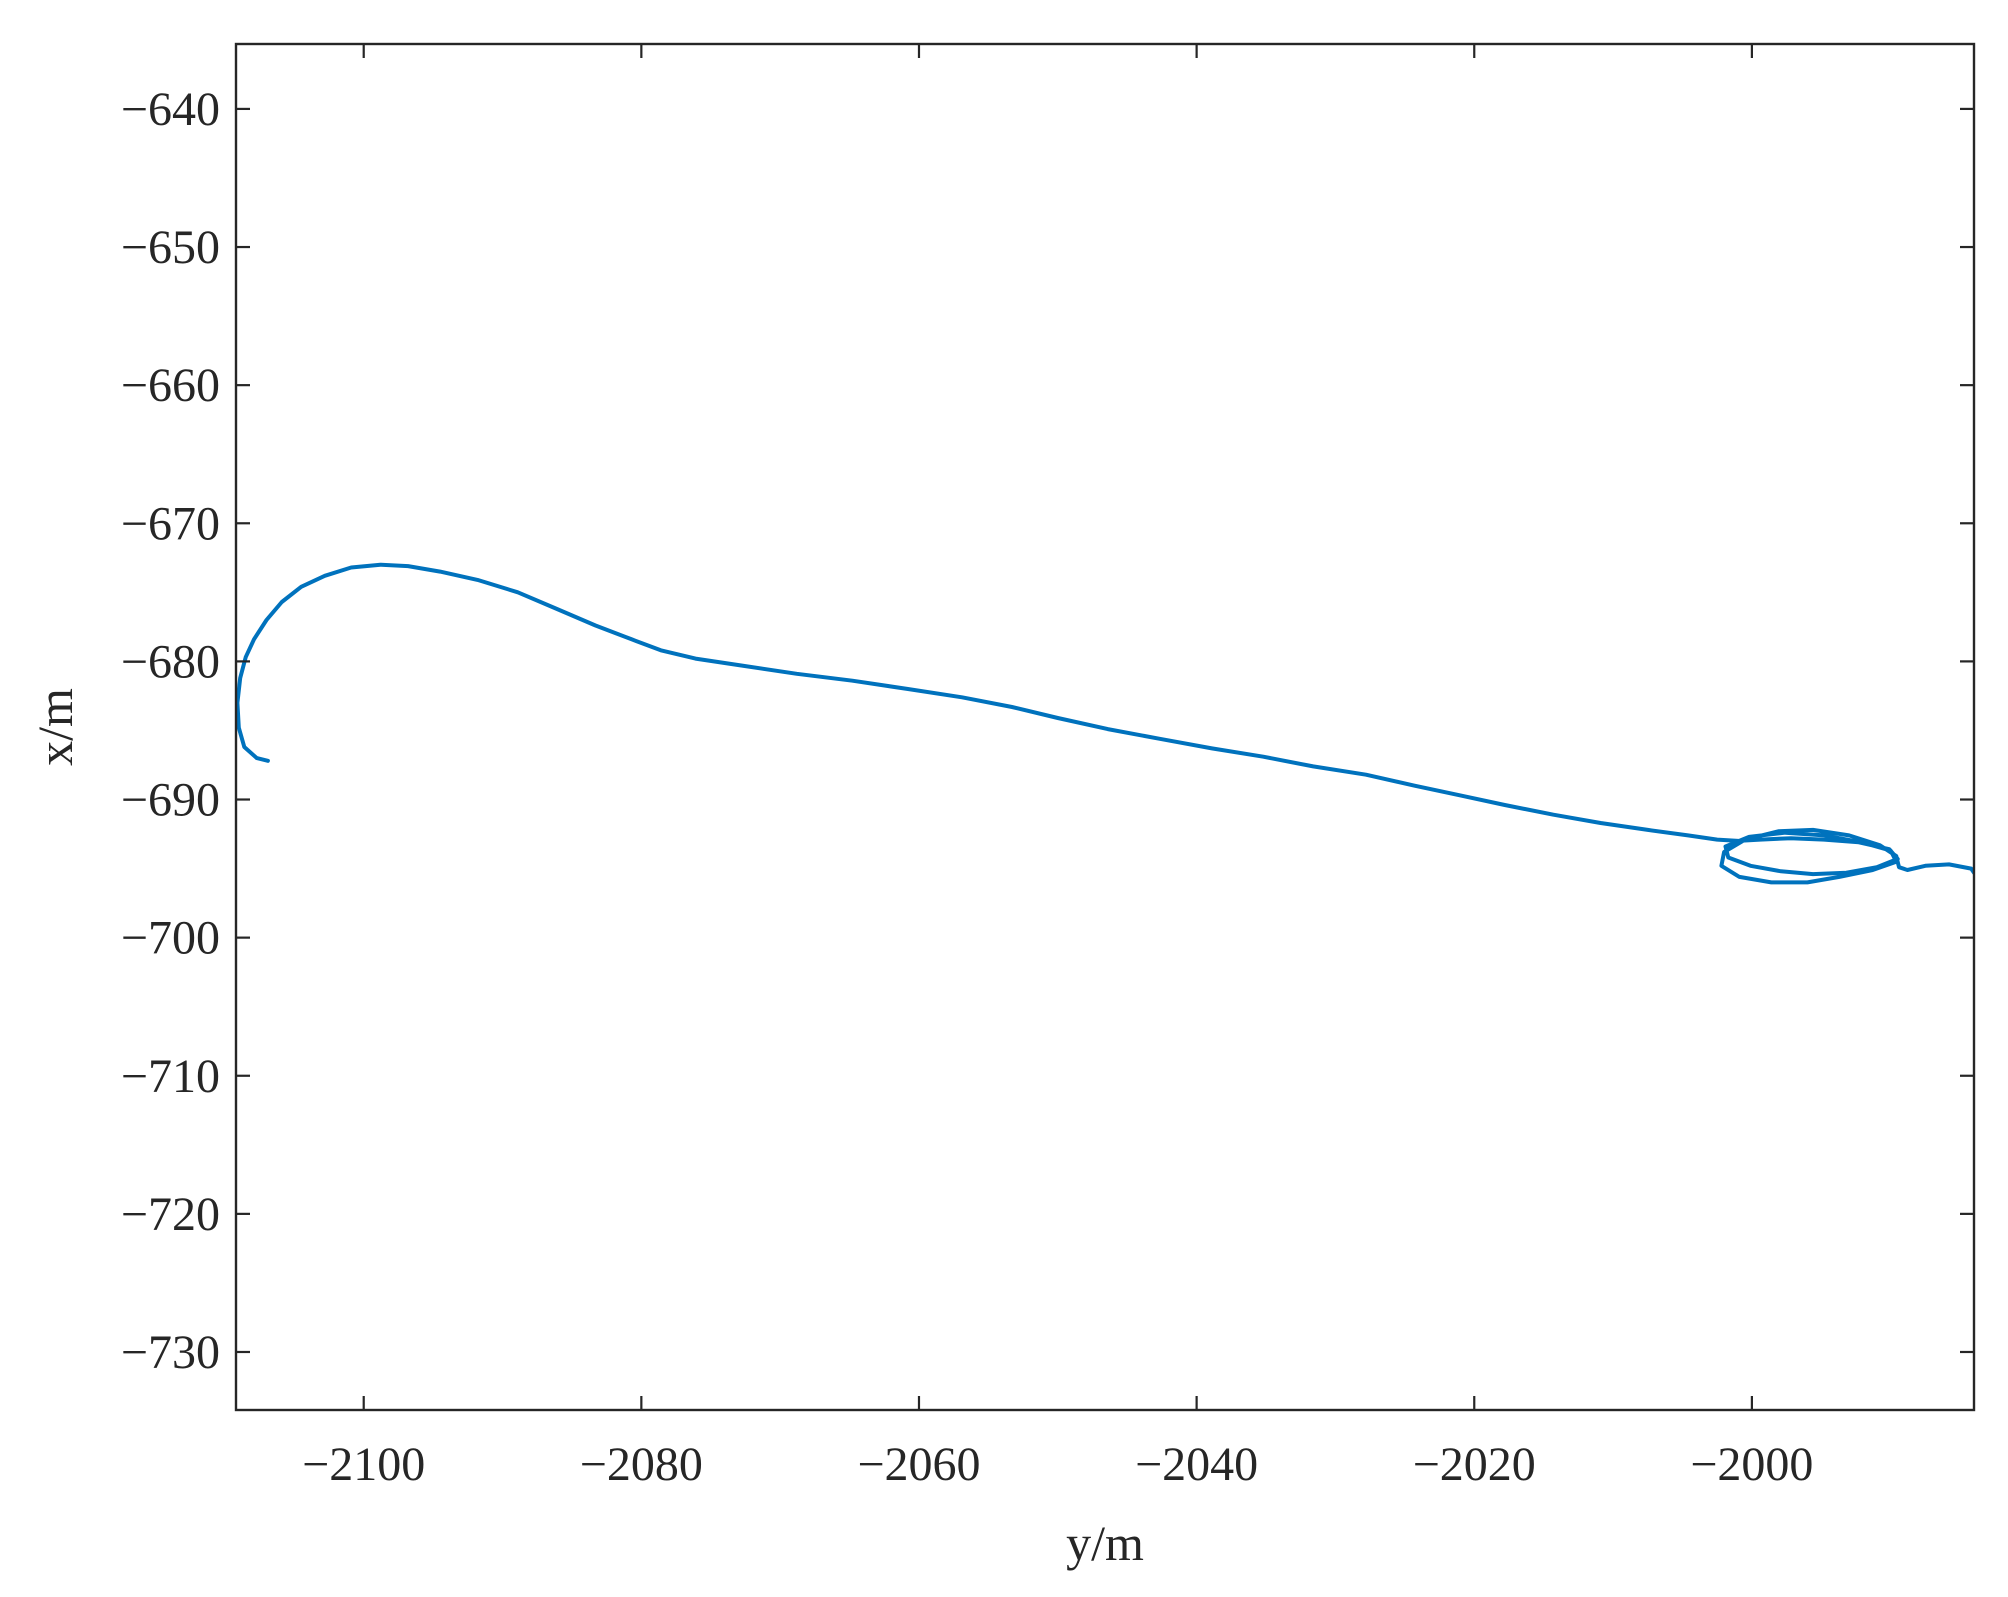 This screenshot has width=2008, height=1597. Describe the element at coordinates (1105, 1543) in the screenshot. I see `x-axis-label: y/m` at that location.